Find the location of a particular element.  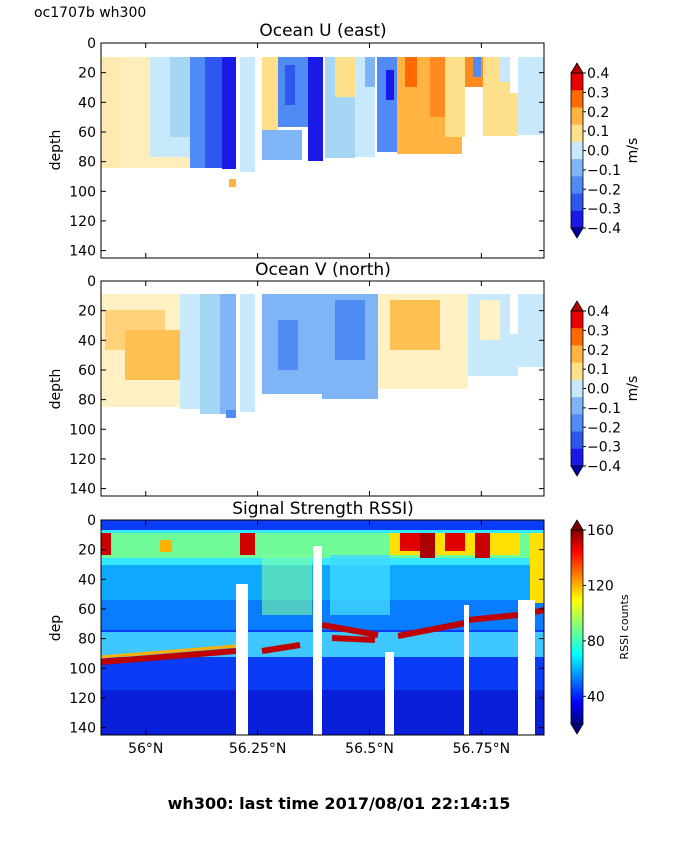

u-field is located at coordinates (322, 122).